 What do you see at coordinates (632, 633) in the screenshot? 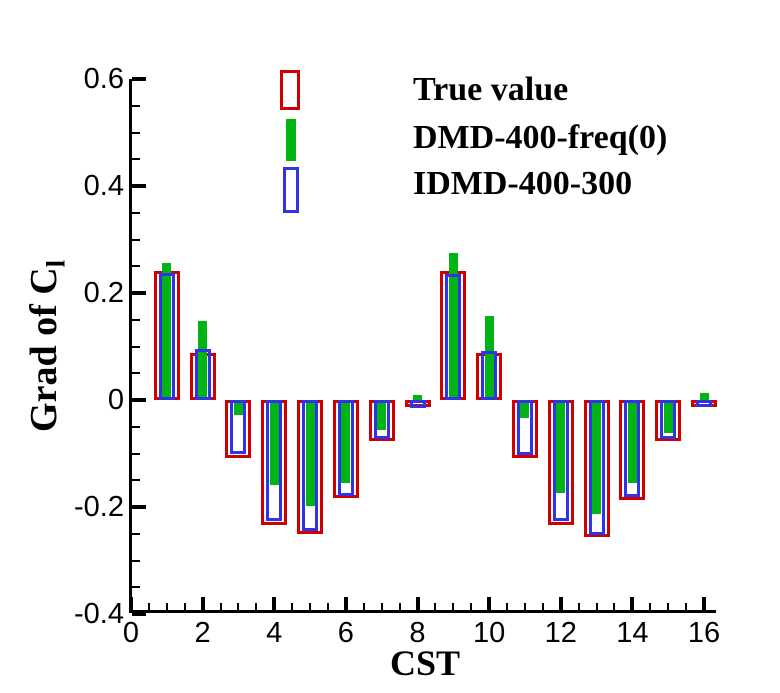
I see `x-tick-label: 14` at bounding box center [632, 633].